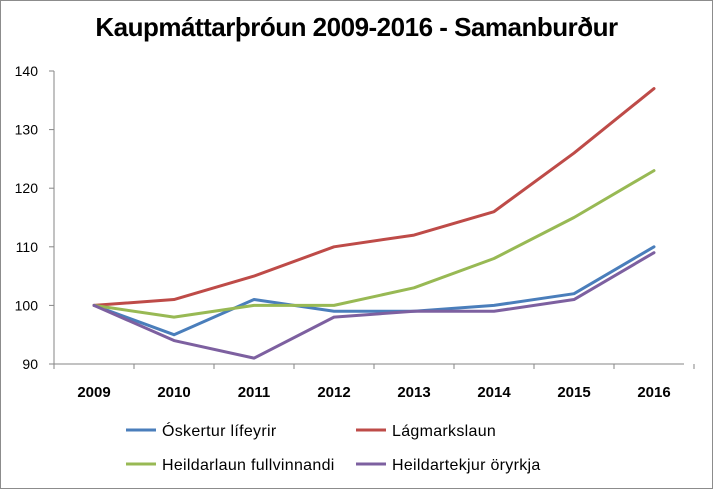  What do you see at coordinates (333, 392) in the screenshot?
I see `x-tick-label: 2012` at bounding box center [333, 392].